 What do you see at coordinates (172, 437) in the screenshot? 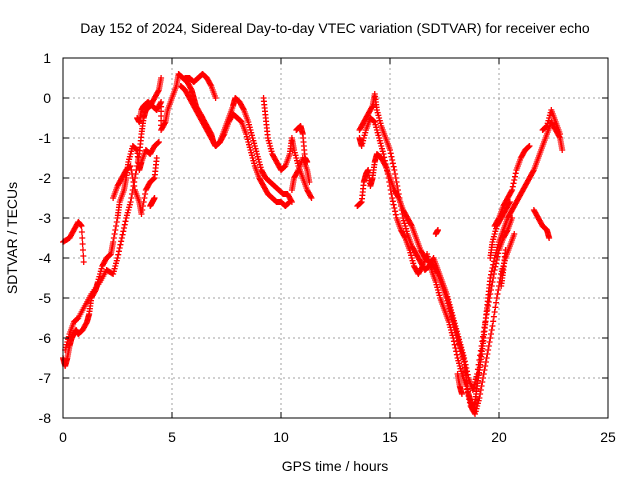
I see `x-tick-label: 5` at bounding box center [172, 437].